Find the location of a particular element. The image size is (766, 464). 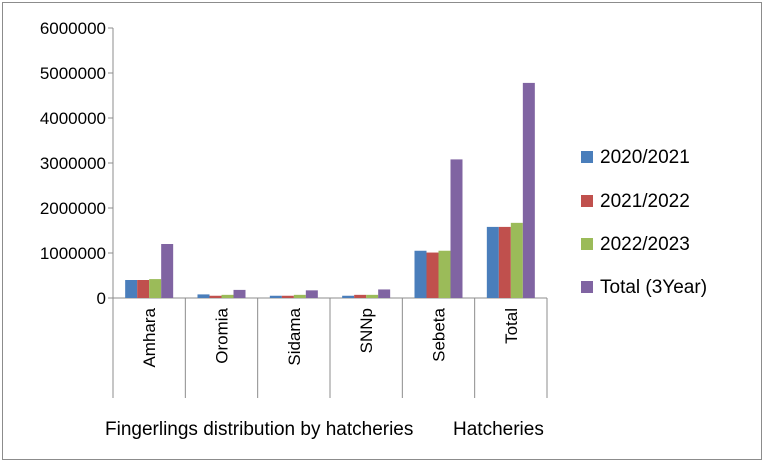

legend-label: 2021/2022 is located at coordinates (645, 201).